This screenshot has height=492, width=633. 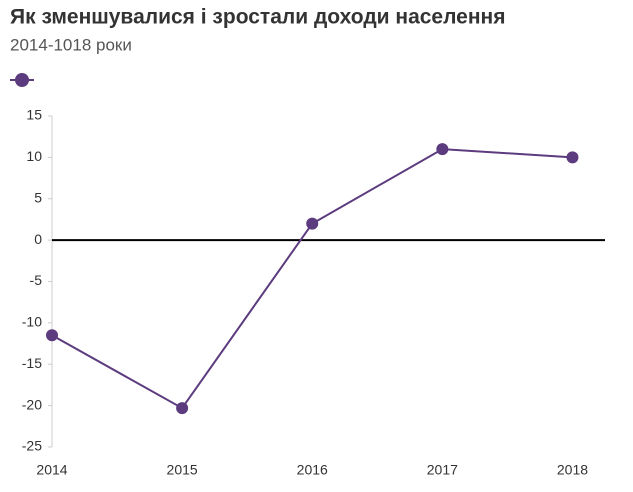 What do you see at coordinates (36, 280) in the screenshot?
I see `y-tick-label: -5` at bounding box center [36, 280].